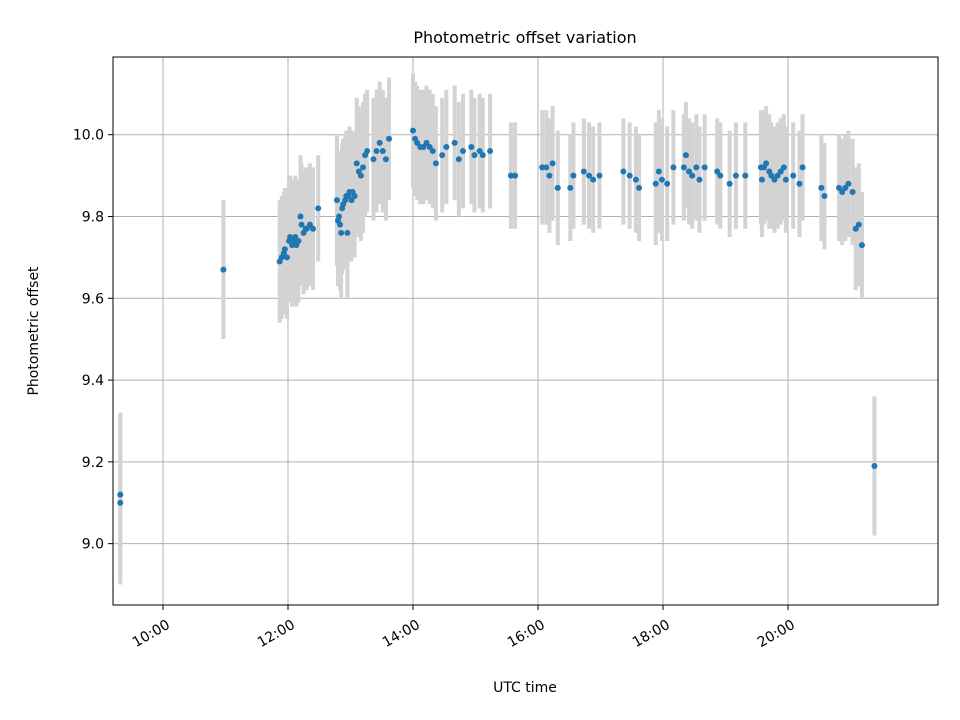 This screenshot has height=720, width=960. I want to click on x-tick-label: 14:00, so click(401, 634).